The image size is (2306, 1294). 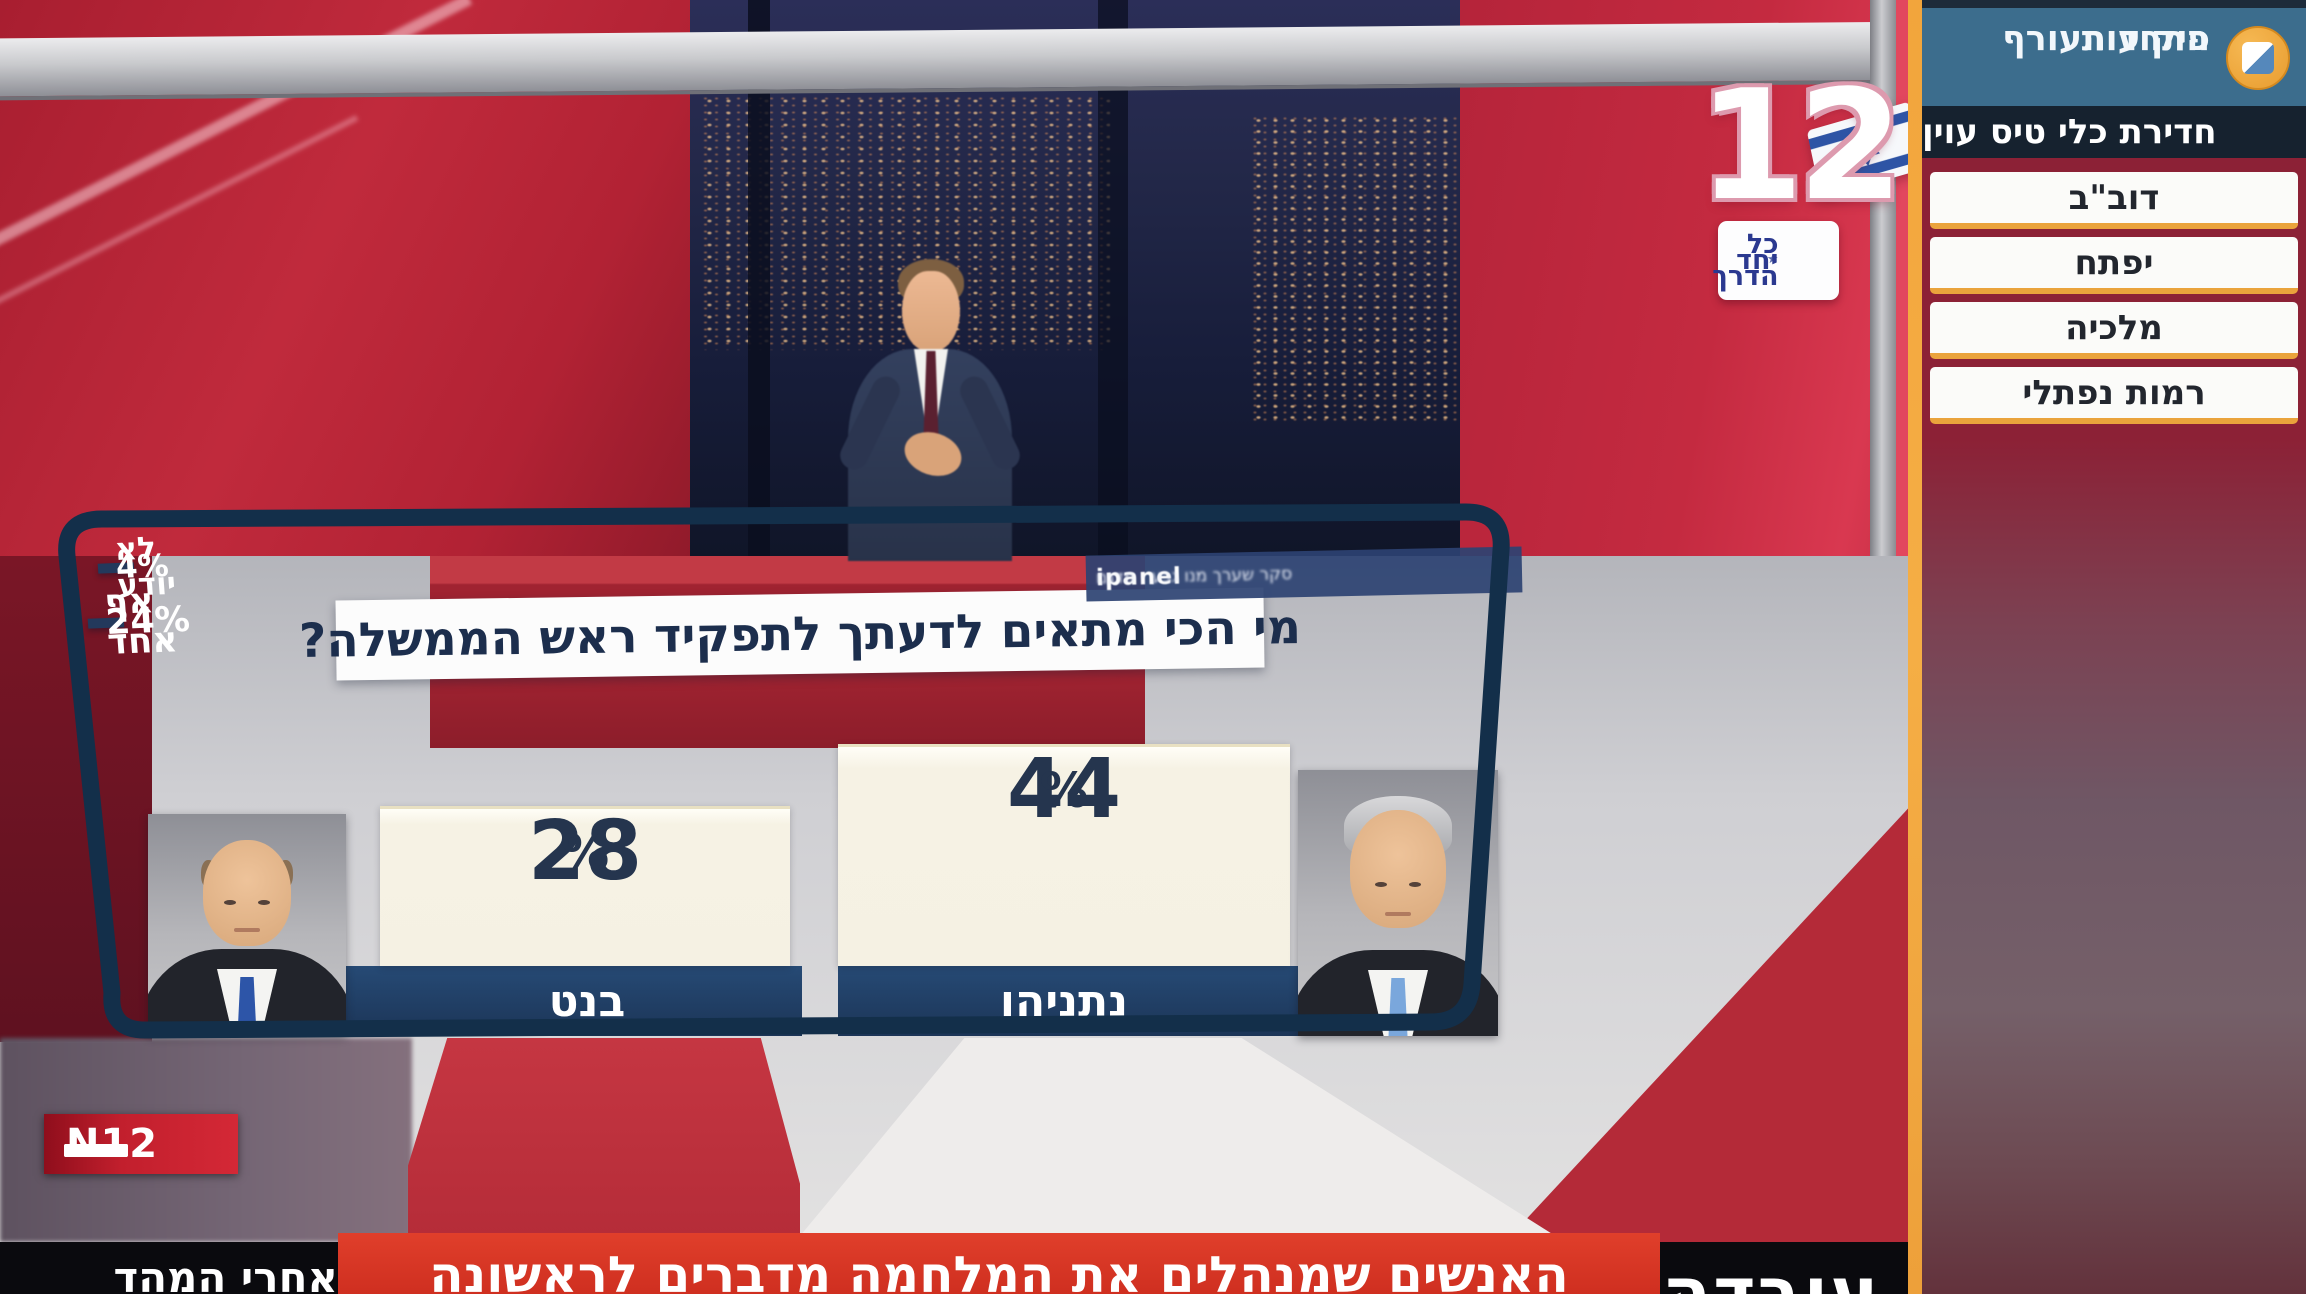 I want to click on bennett-tie, so click(x=247, y=1006).